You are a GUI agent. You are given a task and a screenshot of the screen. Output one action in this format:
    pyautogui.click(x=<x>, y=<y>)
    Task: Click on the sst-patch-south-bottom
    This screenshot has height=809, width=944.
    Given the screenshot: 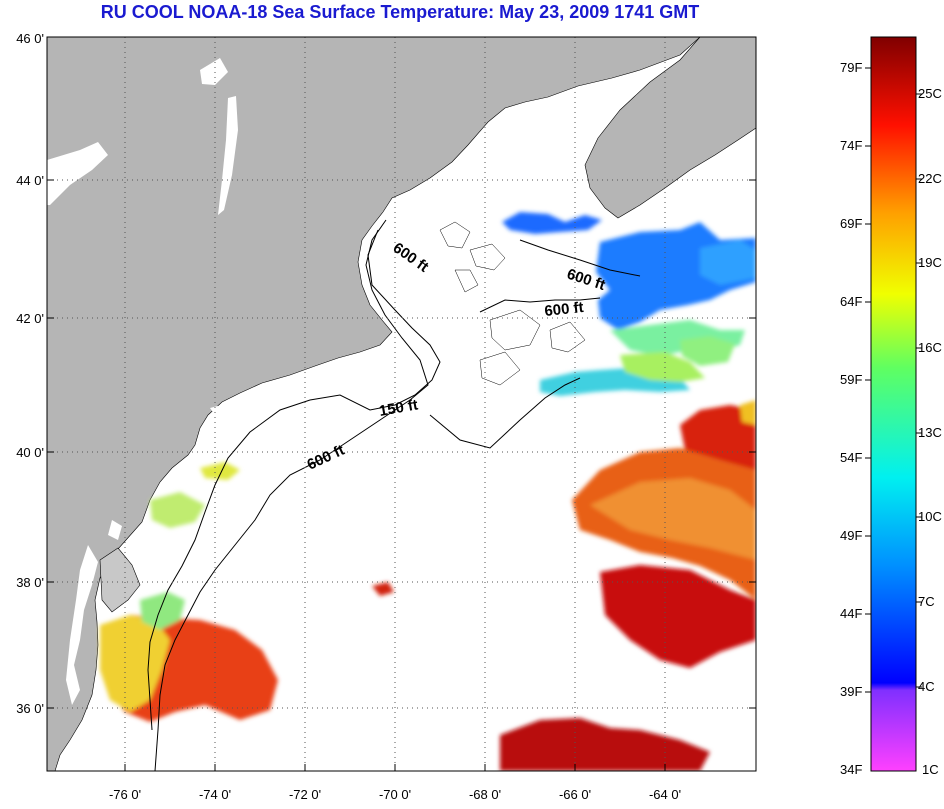 What is the action you would take?
    pyautogui.click(x=605, y=744)
    